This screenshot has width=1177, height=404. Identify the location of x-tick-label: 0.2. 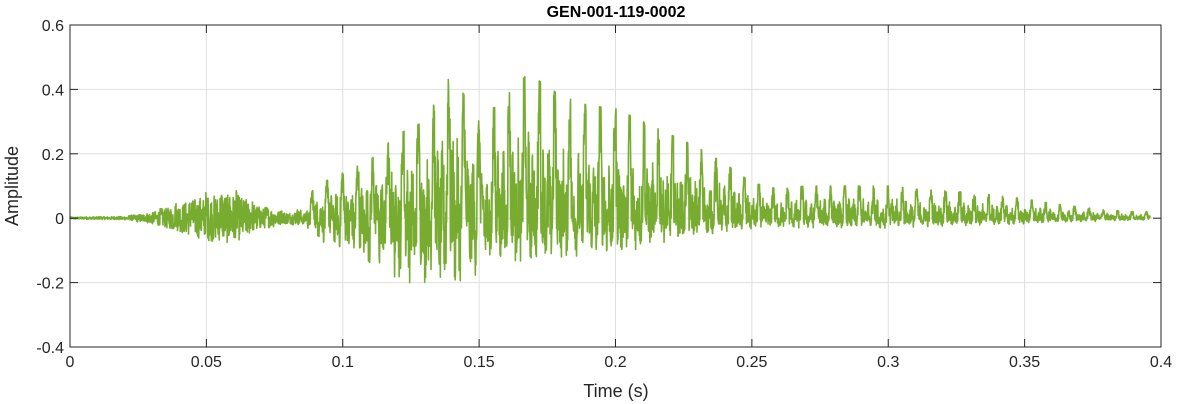
(615, 362).